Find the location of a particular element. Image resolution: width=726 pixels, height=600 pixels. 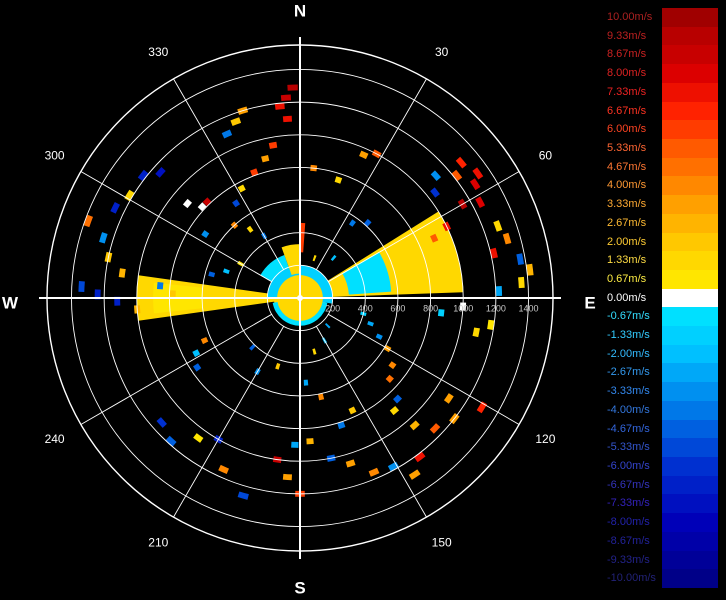

colorbar-row-24: -6.00m/s is located at coordinates (662, 467).